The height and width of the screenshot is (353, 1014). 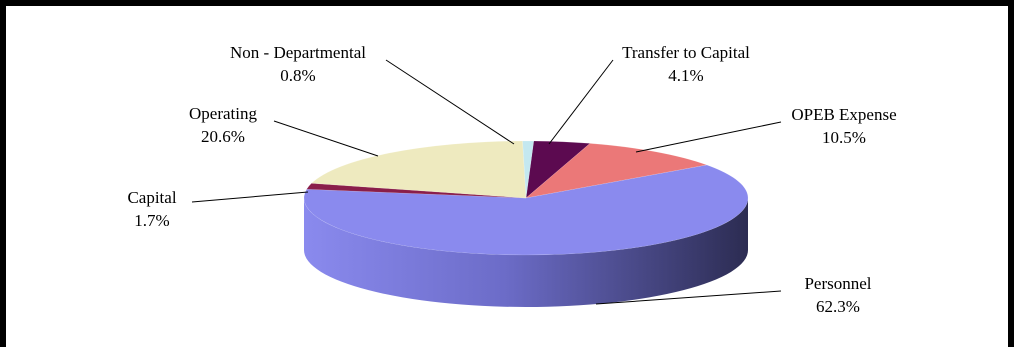 I want to click on slice-label-transfer-to-capital: Transfer to Capital, so click(x=686, y=52).